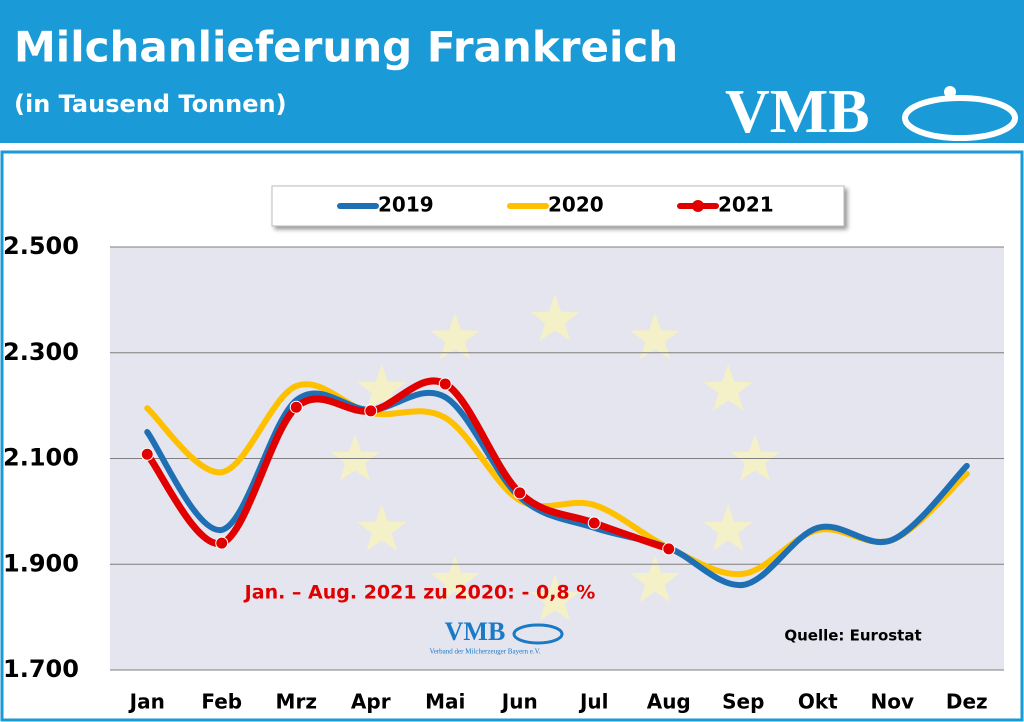  I want to click on source: Quelle: Eurostat, so click(852, 636).